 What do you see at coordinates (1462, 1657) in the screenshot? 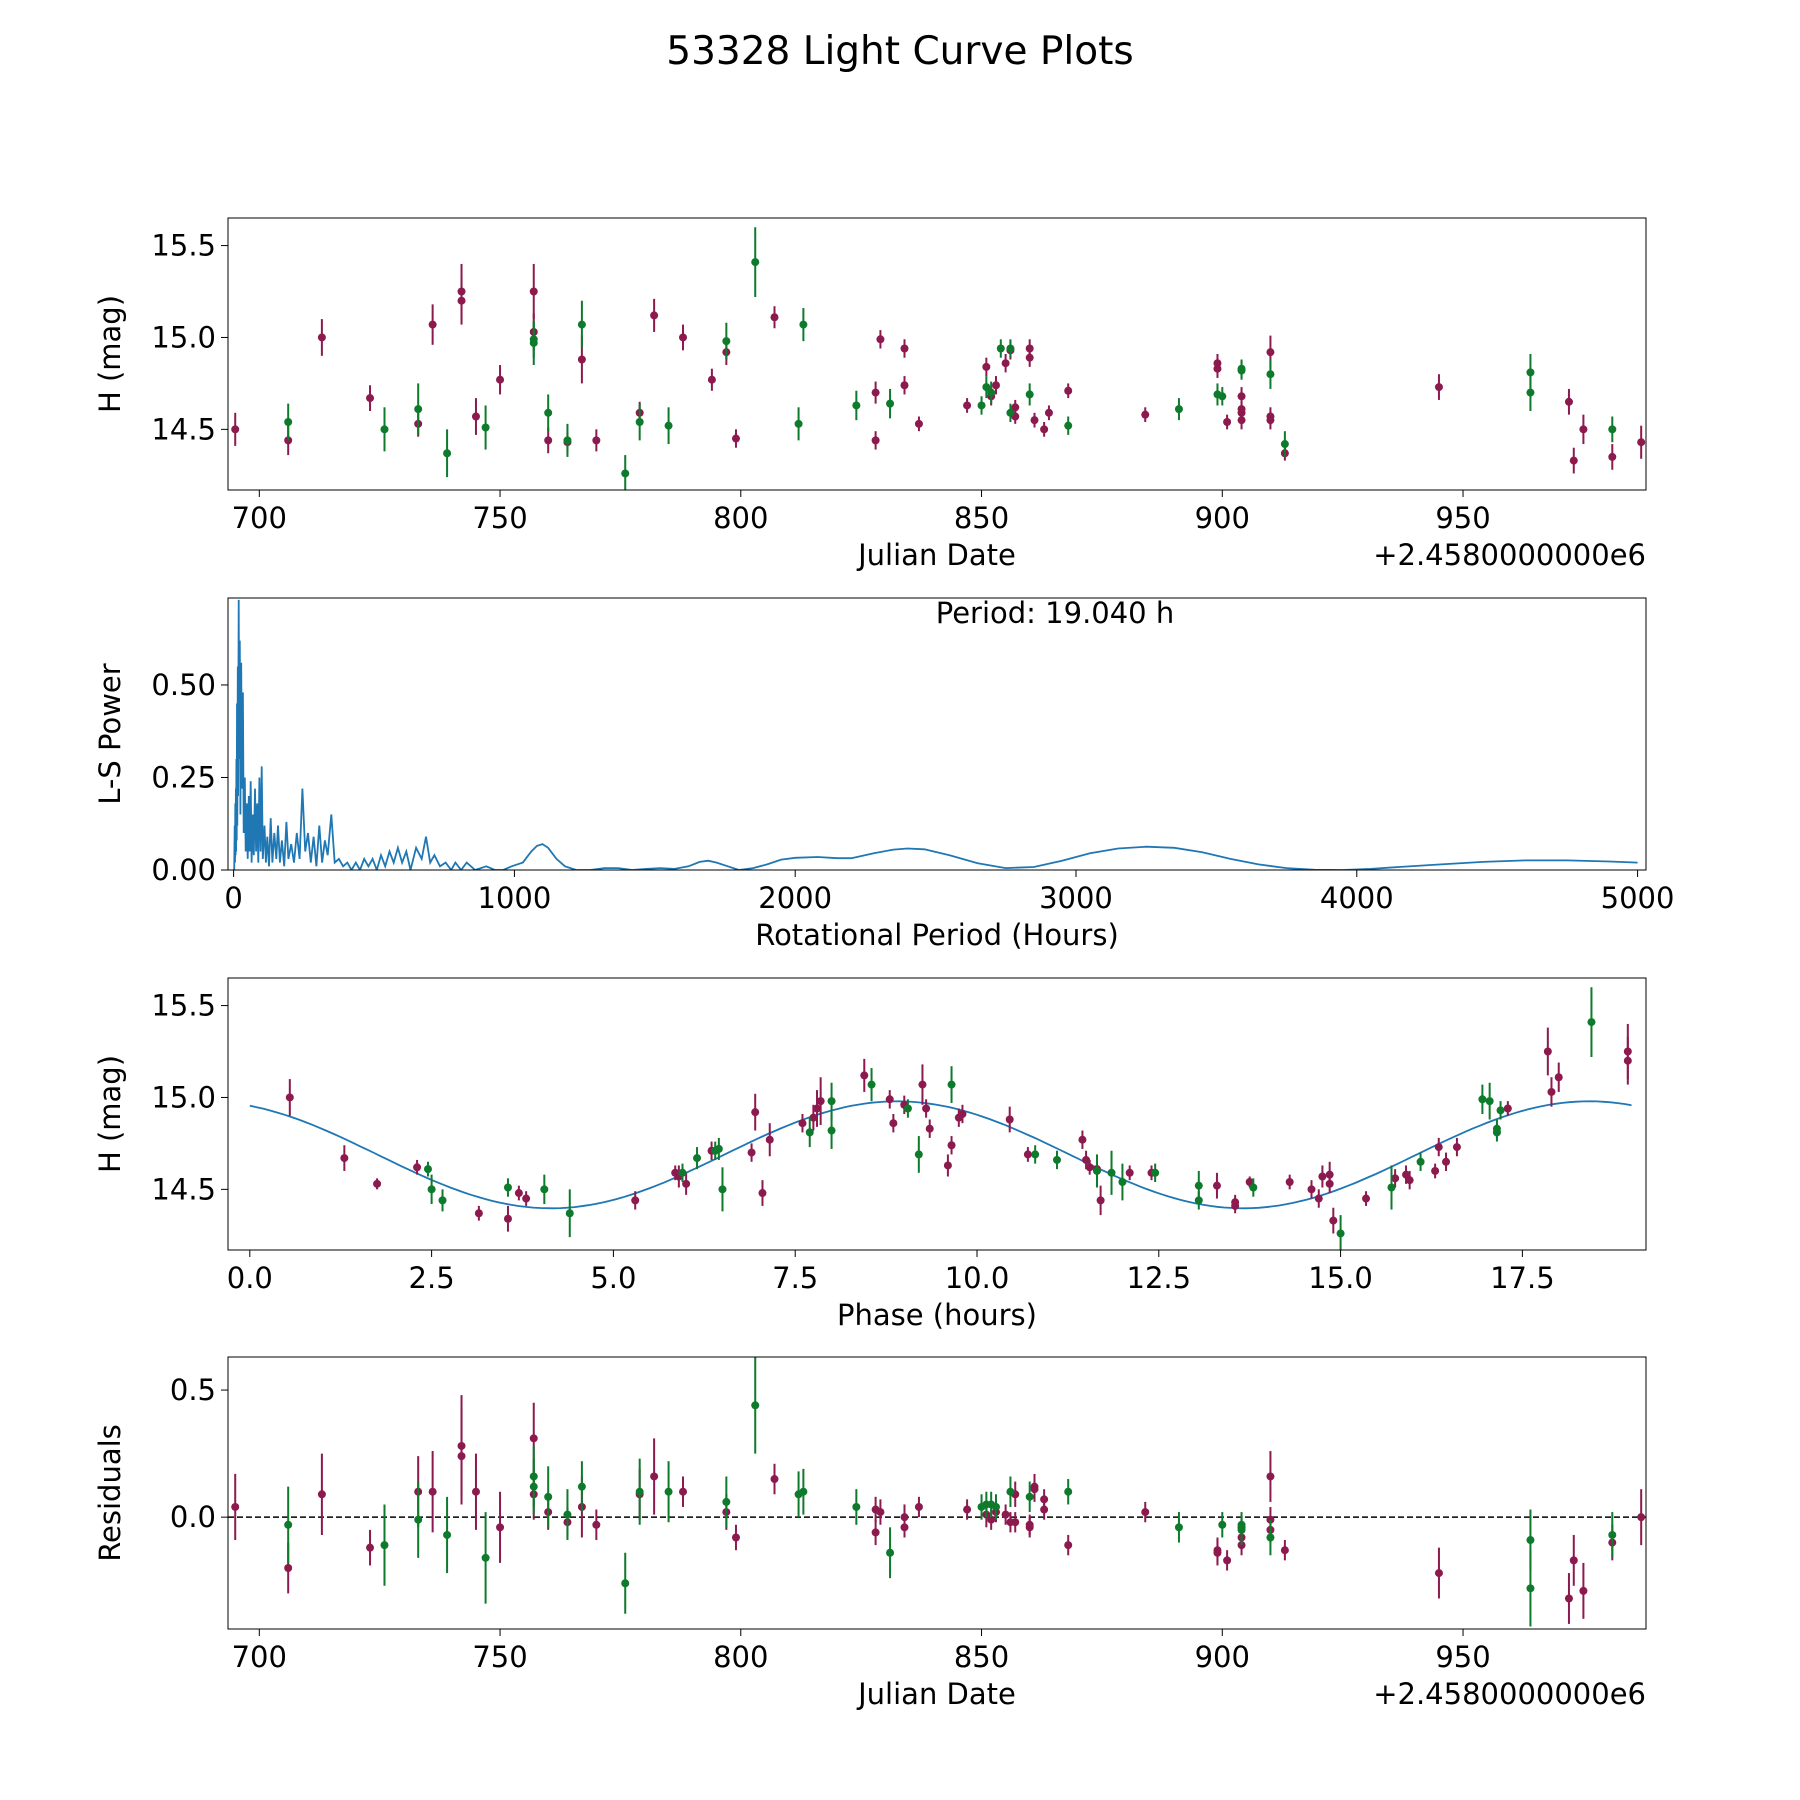
I see `x-tick-label: 950` at bounding box center [1462, 1657].